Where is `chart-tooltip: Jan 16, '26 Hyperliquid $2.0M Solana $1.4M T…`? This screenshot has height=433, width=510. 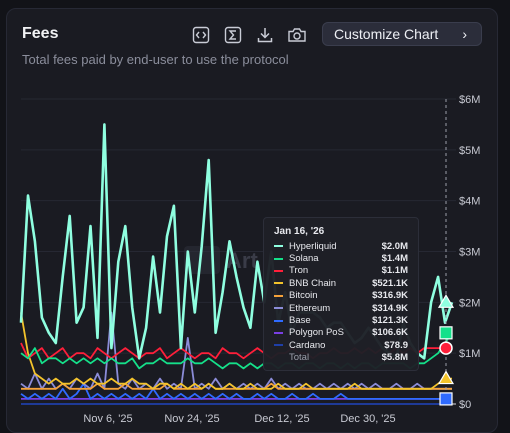
chart-tooltip: Jan 16, '26 Hyperliquid $2.0M Solana $1.4M T… is located at coordinates (341, 294).